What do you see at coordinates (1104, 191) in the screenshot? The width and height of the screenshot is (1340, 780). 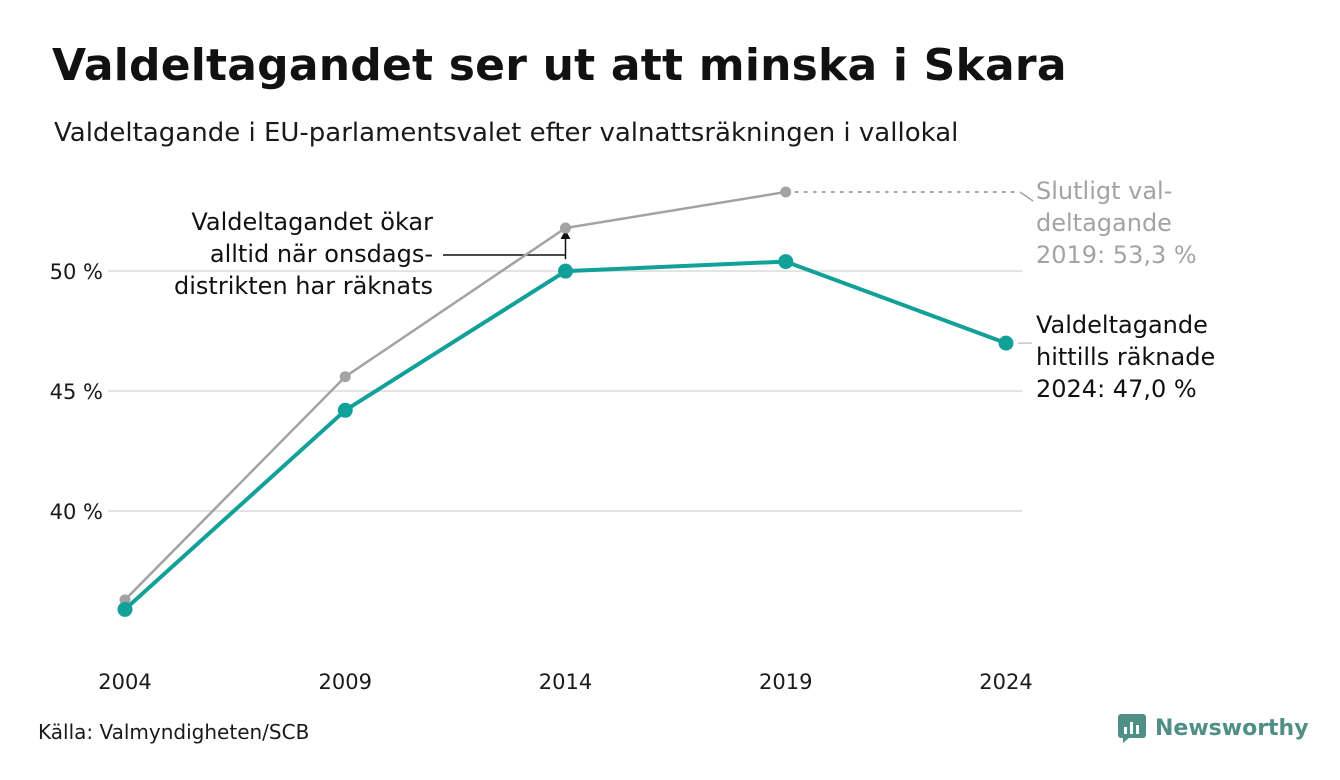 I see `annotation-final-line: Slutligt val-` at bounding box center [1104, 191].